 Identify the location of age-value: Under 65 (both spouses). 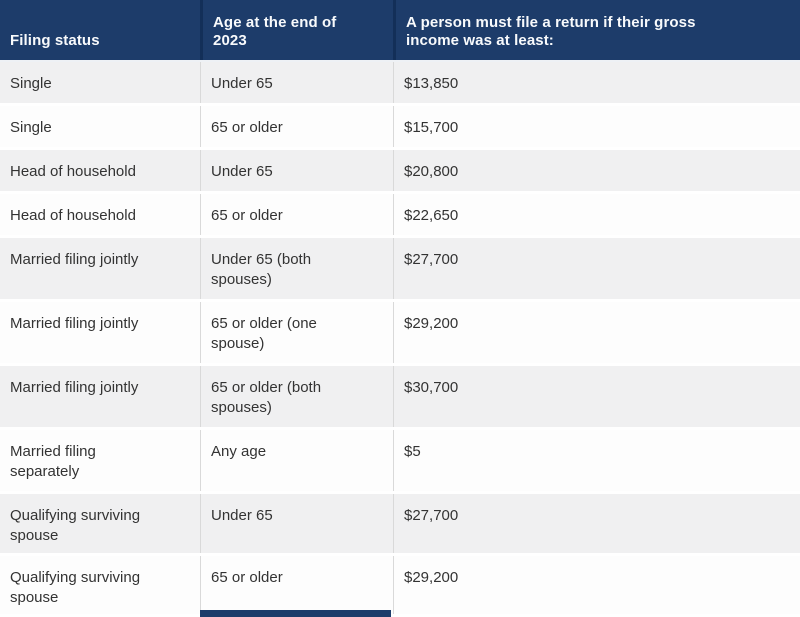
(261, 270).